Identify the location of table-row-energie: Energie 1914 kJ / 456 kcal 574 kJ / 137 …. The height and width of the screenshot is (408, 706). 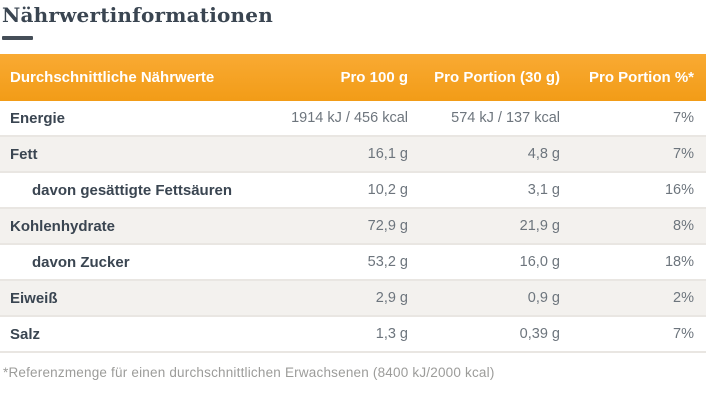
(353, 119).